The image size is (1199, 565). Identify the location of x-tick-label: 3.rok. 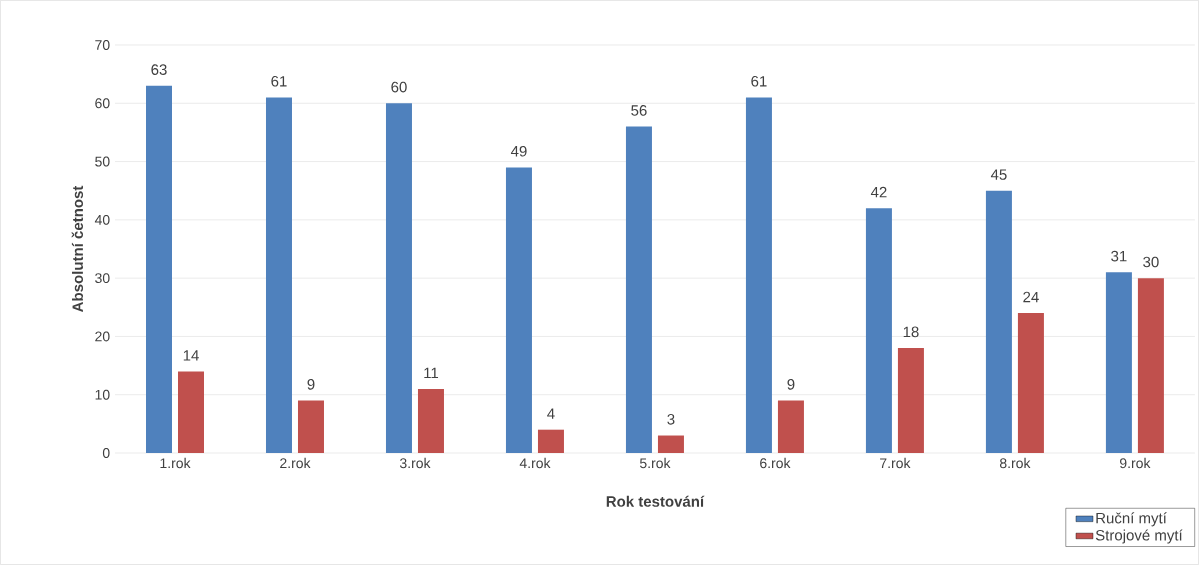
(415, 463).